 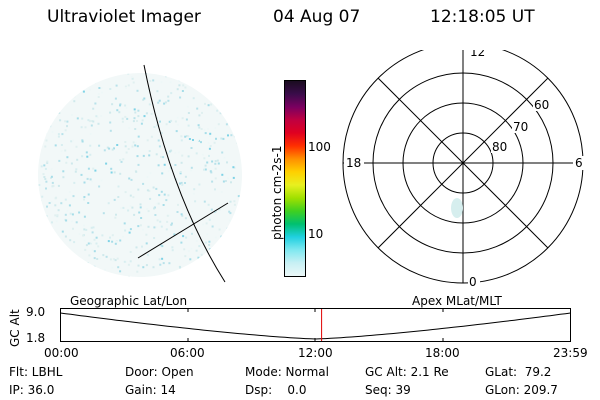 I want to click on track-y-axis-label: GC Alt, so click(x=15, y=328).